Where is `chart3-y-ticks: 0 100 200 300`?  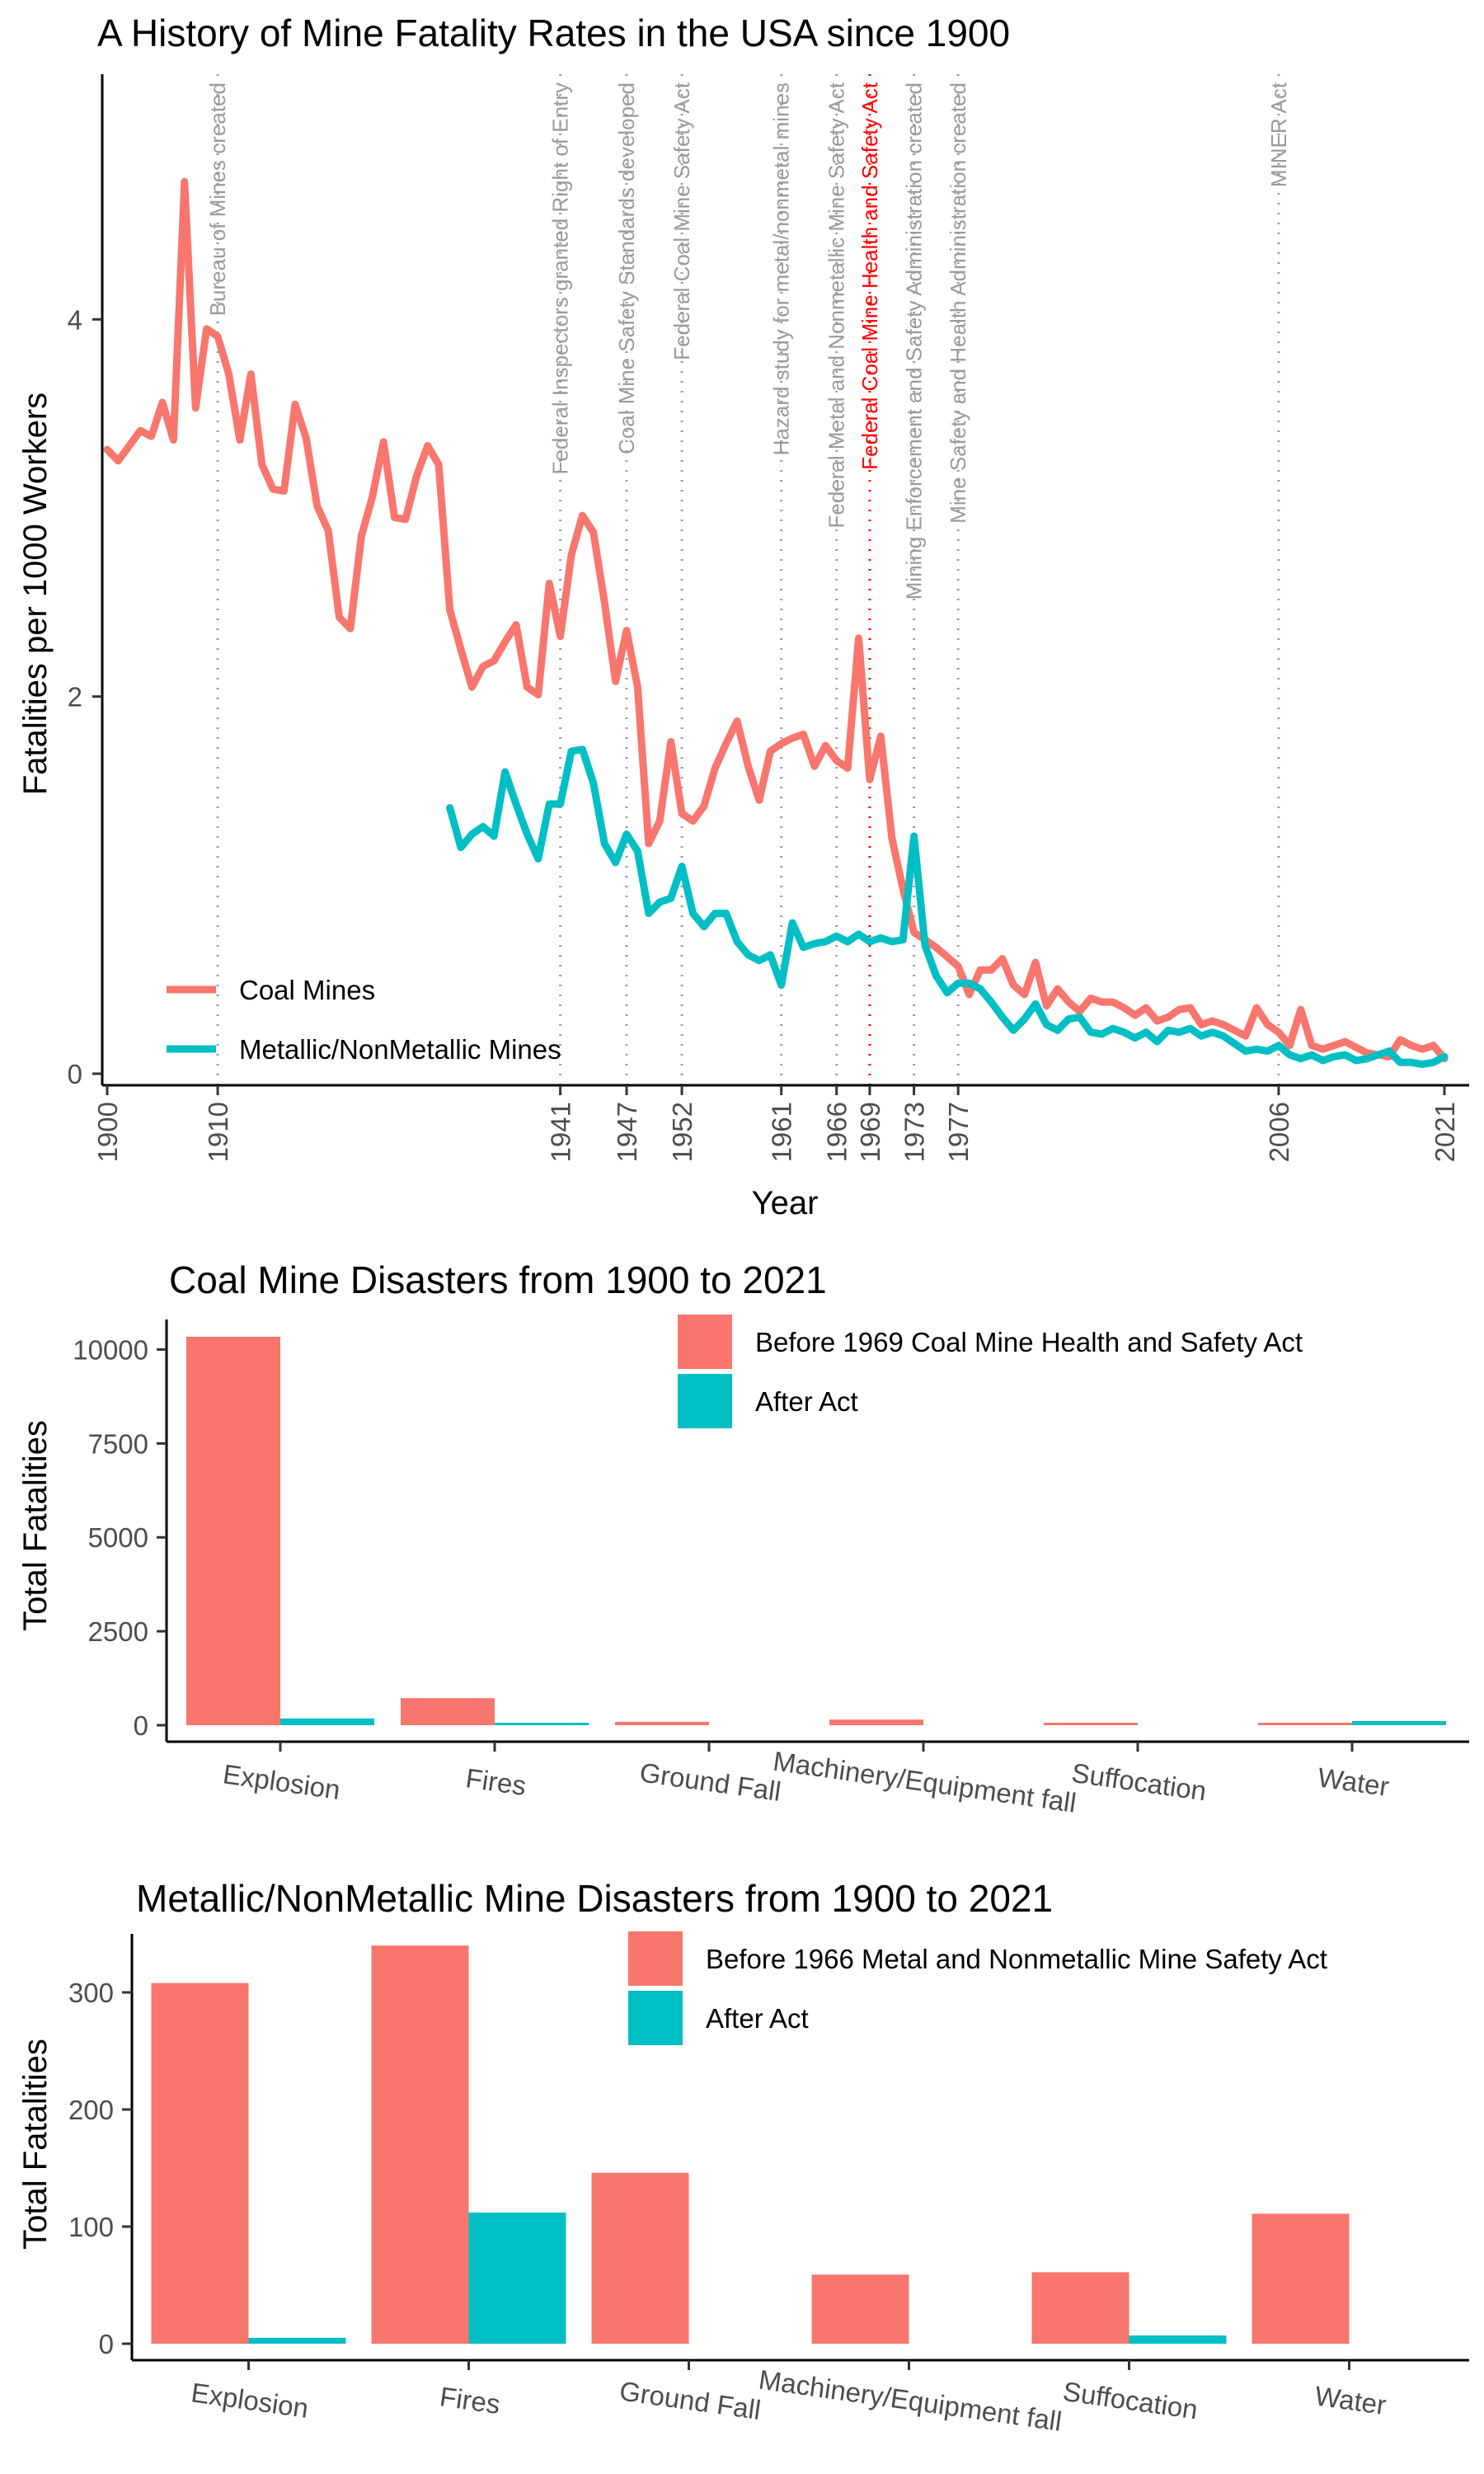
chart3-y-ticks: 0 100 200 300 is located at coordinates (100, 2168).